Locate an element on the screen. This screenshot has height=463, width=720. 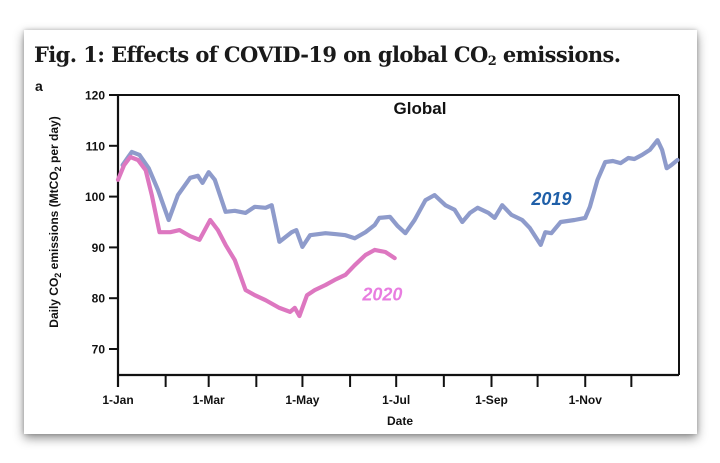
panel-label: a is located at coordinates (39, 86).